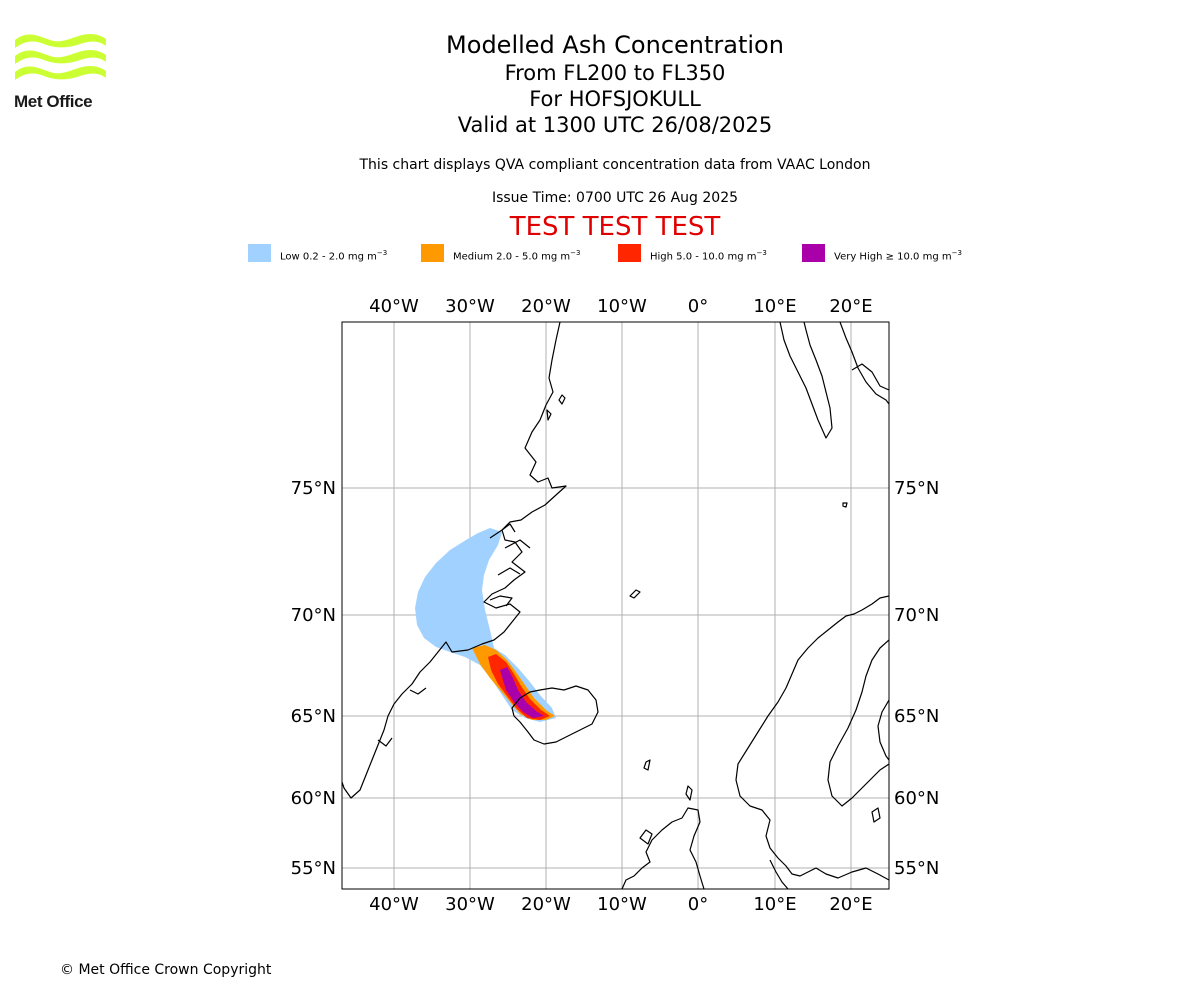  I want to click on lon-label-top-10e: 10°E, so click(774, 306).